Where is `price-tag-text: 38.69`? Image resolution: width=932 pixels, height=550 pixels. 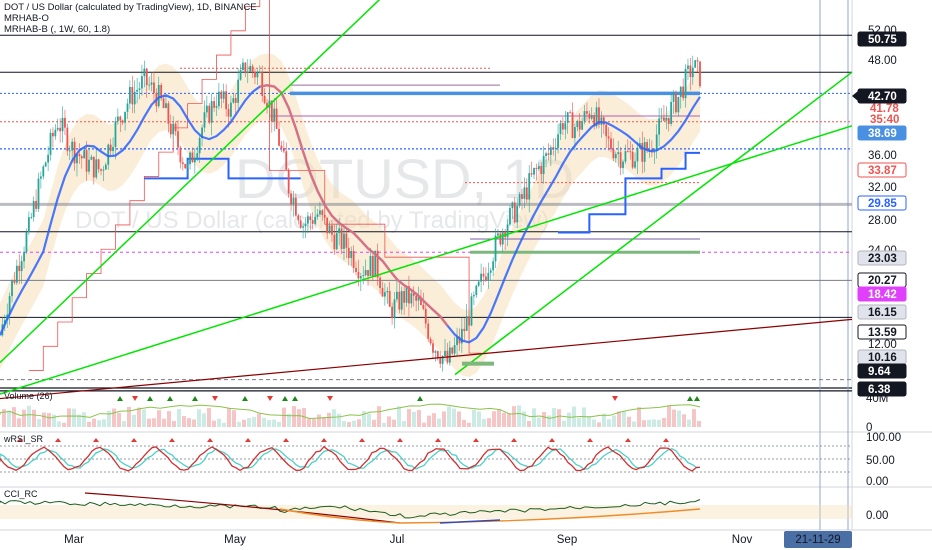
price-tag-text: 38.69 is located at coordinates (882, 134).